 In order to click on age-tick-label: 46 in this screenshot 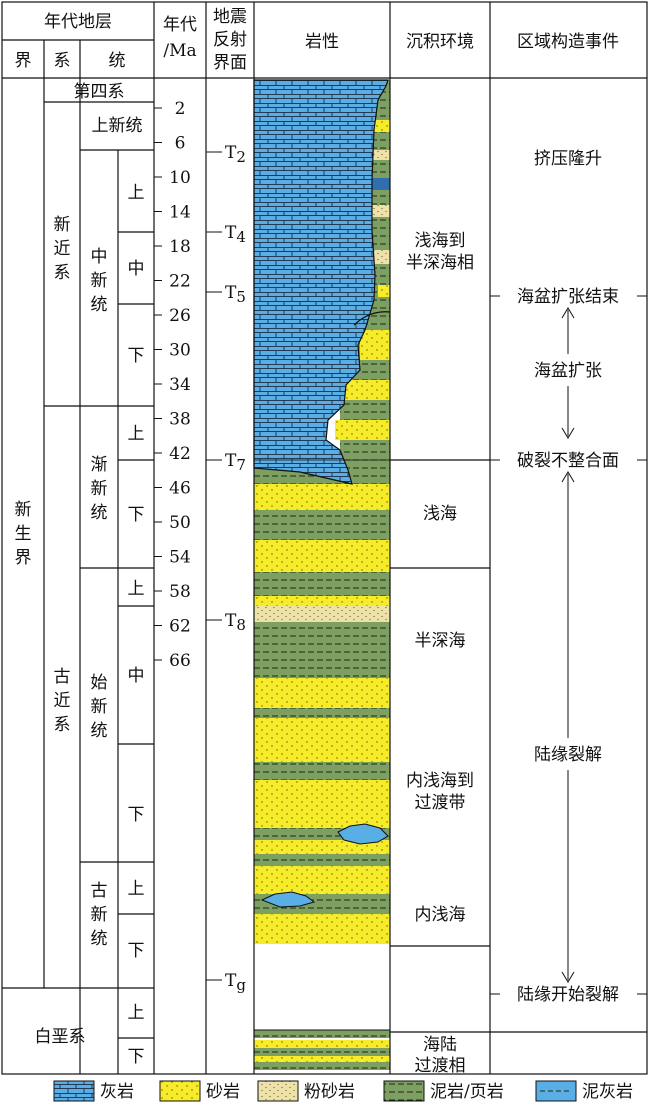, I will do `click(180, 489)`.